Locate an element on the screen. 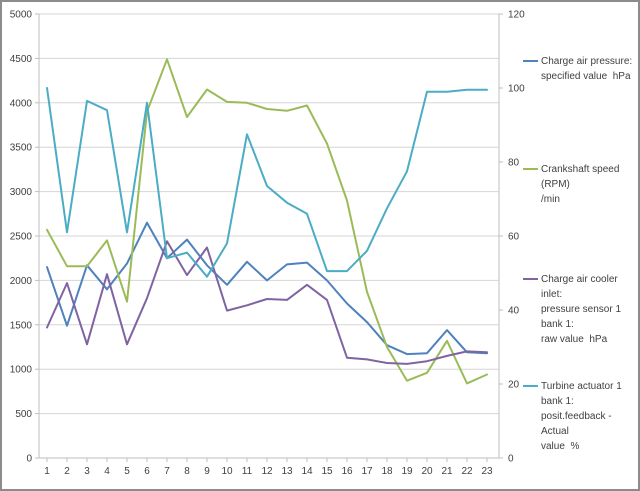  y-axis-left-tick-label: 4500 is located at coordinates (21, 59).